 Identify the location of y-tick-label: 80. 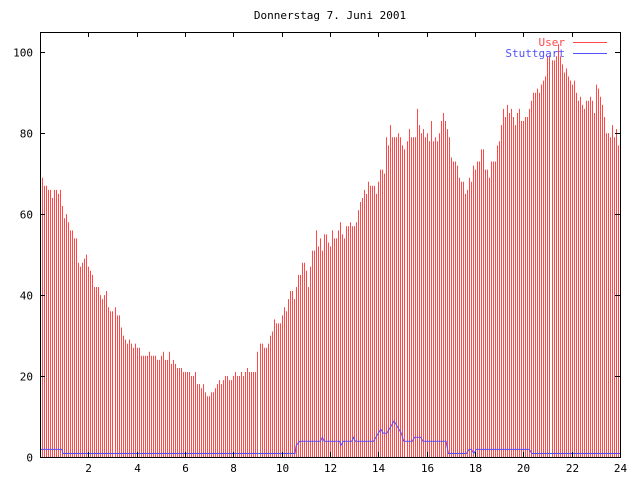
(26, 134).